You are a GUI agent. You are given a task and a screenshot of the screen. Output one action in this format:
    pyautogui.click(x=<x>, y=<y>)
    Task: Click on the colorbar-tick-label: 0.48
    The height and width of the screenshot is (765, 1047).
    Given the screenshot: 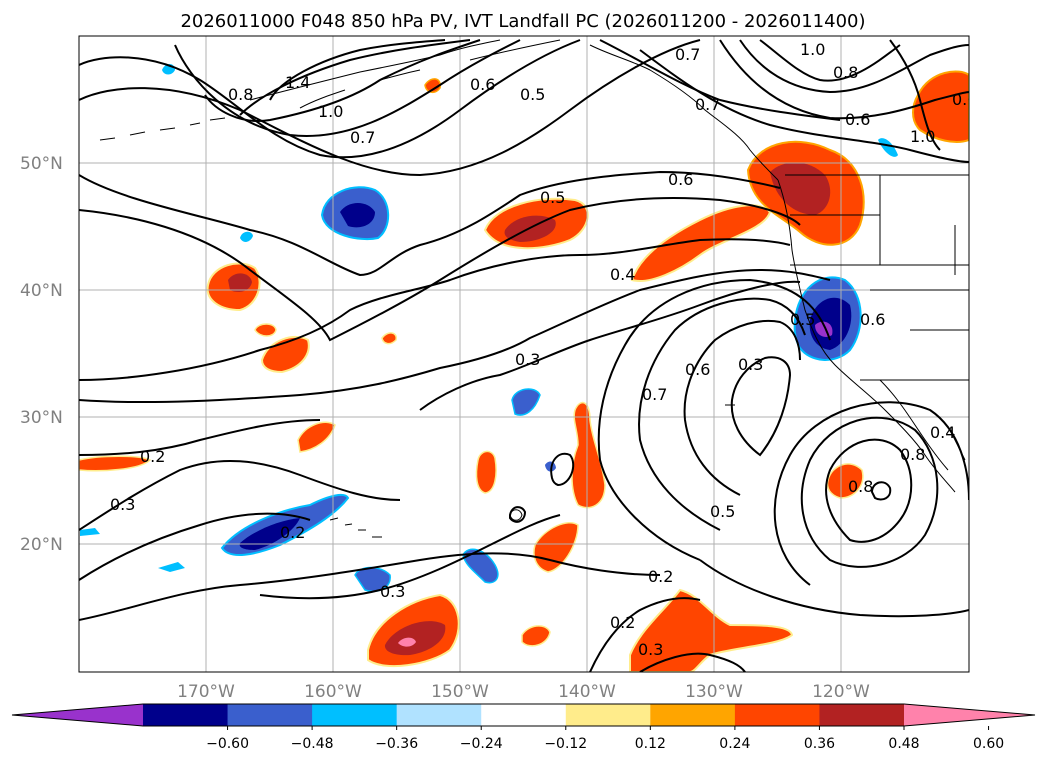 What is the action you would take?
    pyautogui.click(x=903, y=744)
    